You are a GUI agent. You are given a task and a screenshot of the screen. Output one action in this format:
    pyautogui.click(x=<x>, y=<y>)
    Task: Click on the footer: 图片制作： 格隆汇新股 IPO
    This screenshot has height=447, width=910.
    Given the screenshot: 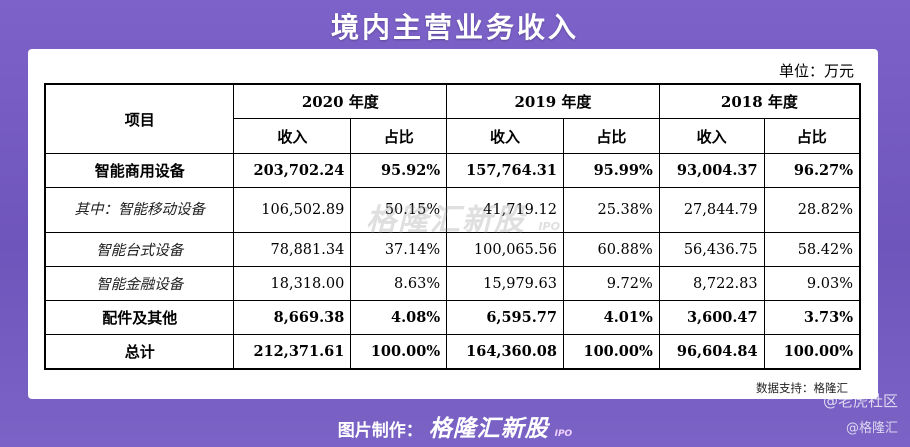 What is the action you would take?
    pyautogui.click(x=455, y=426)
    